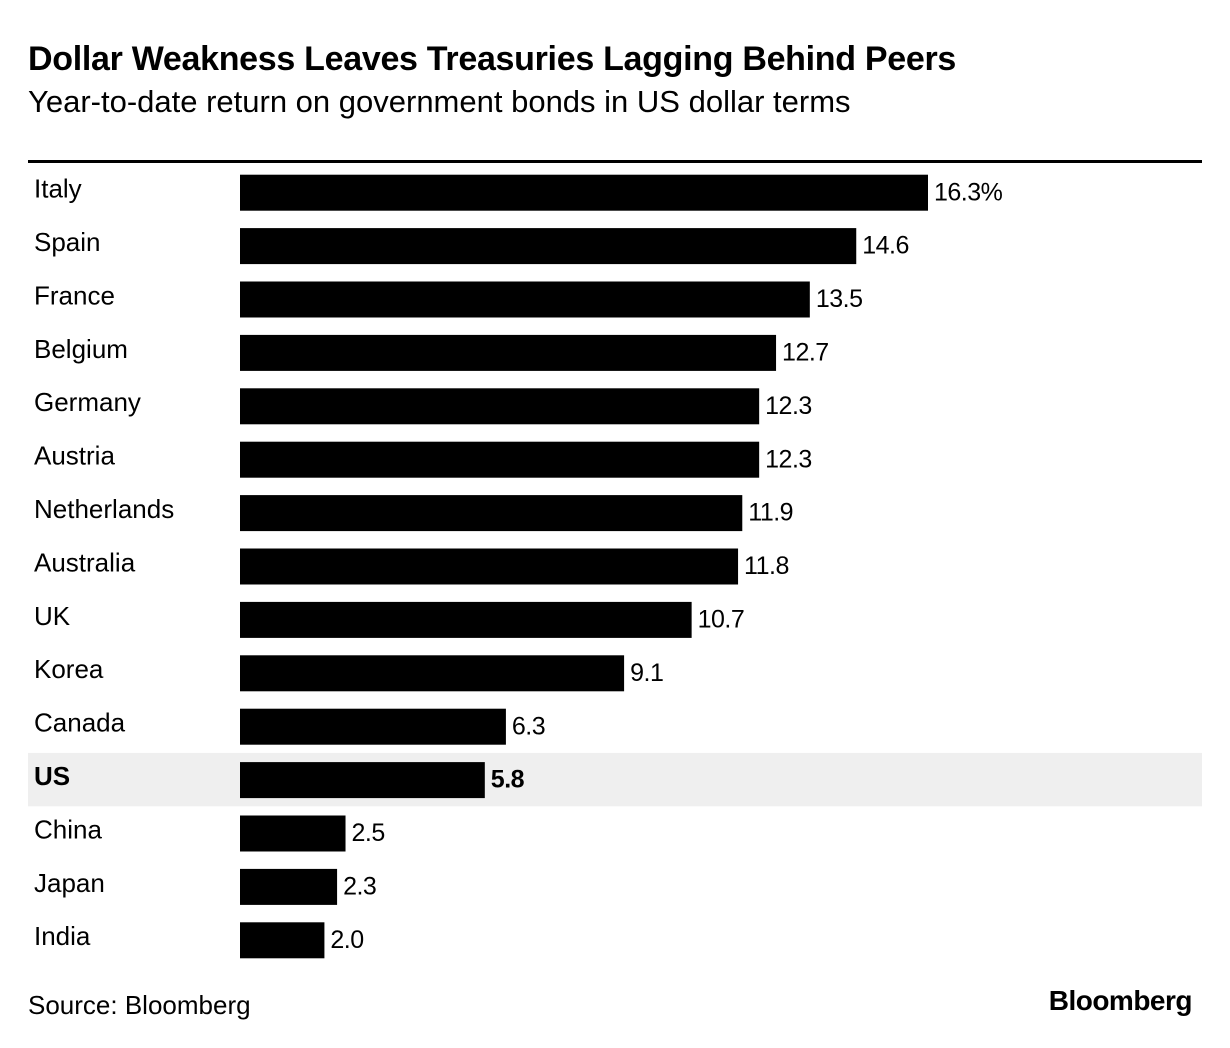 Image resolution: width=1230 pixels, height=1048 pixels. I want to click on category-label-korea: Korea, so click(69, 669).